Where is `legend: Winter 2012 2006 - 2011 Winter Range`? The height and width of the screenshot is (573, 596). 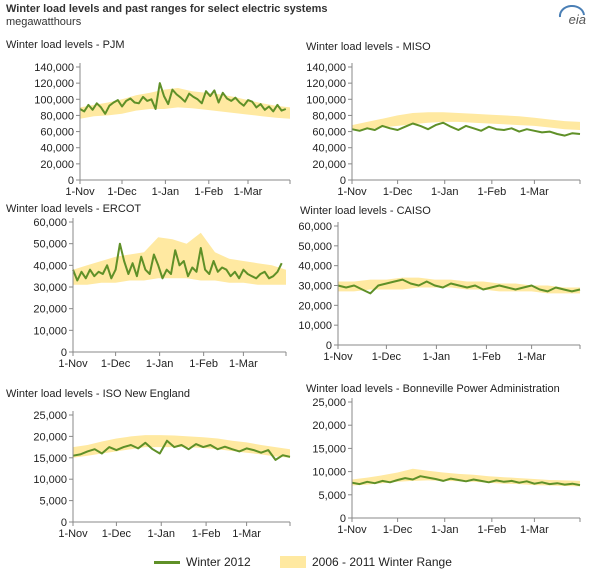
legend: Winter 2012 2006 - 2011 Winter Range is located at coordinates (298, 561).